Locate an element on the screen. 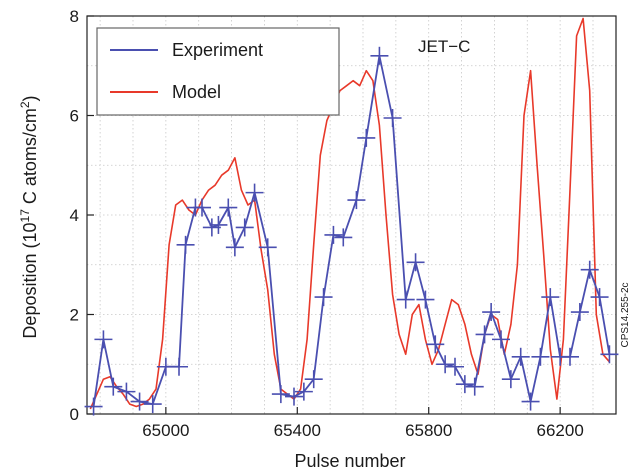 The width and height of the screenshot is (635, 473). legend-box is located at coordinates (218, 71).